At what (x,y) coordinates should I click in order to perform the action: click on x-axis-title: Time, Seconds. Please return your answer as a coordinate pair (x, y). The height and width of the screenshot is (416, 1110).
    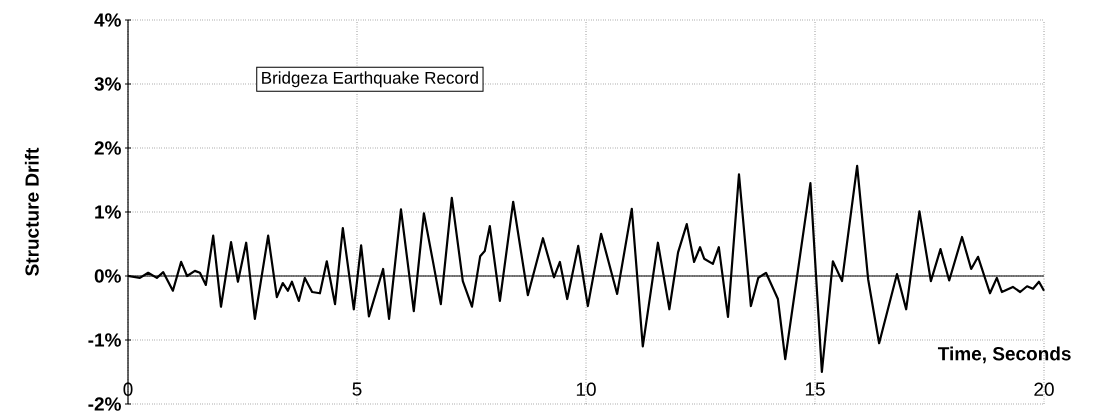
    Looking at the image, I should click on (1004, 355).